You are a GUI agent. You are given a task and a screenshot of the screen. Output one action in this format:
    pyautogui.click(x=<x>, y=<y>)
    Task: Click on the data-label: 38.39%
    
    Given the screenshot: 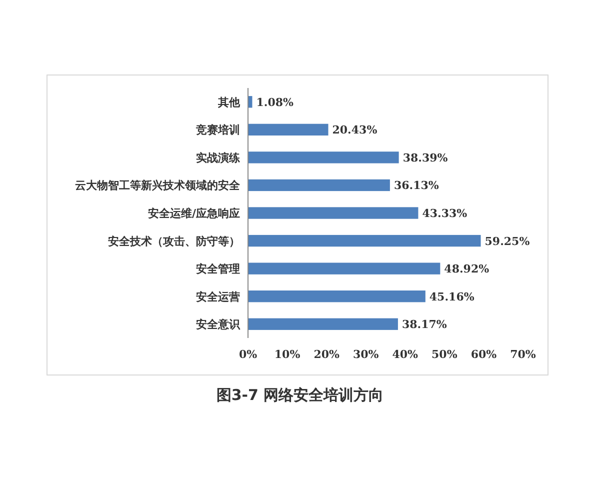 What is the action you would take?
    pyautogui.click(x=425, y=157)
    